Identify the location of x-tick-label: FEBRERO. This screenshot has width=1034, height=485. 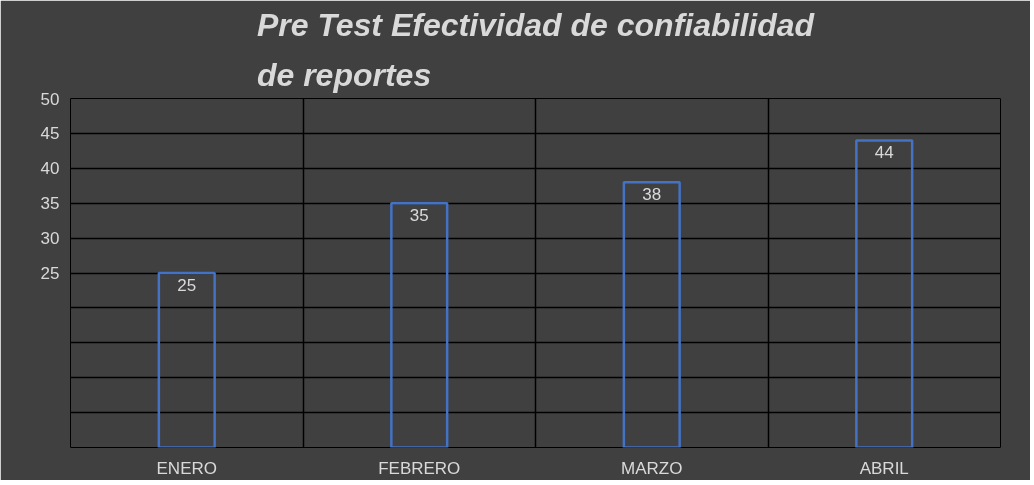
(419, 468).